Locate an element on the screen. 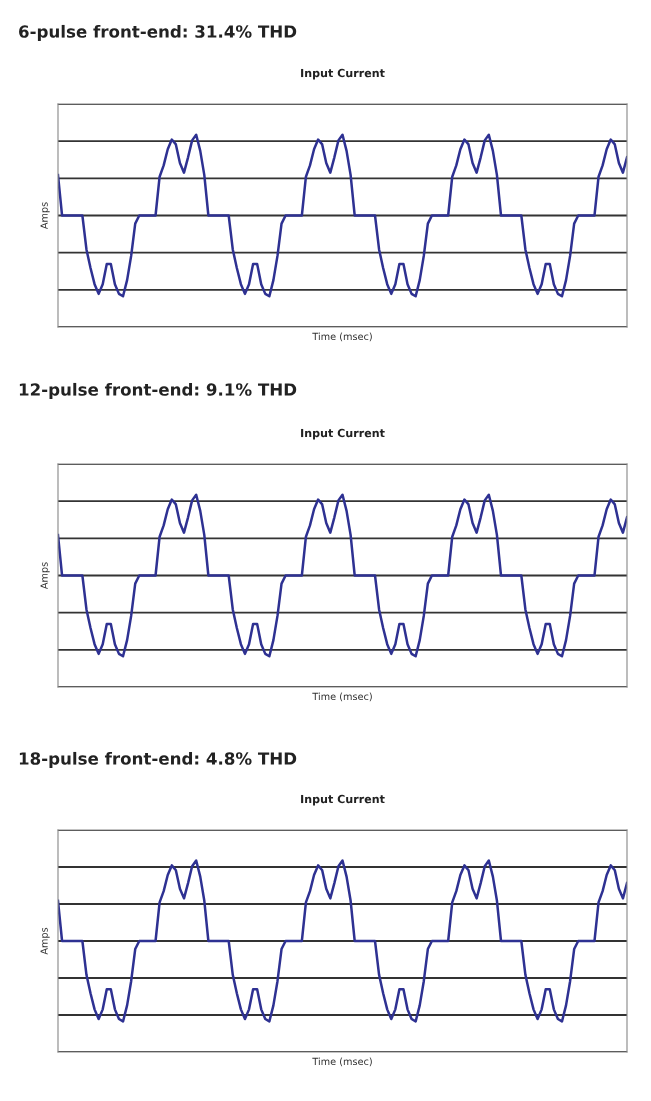 Image resolution: width=651 pixels, height=1101 pixels. chart-title: 6-pulse front-end: 31.4% THD is located at coordinates (158, 33).